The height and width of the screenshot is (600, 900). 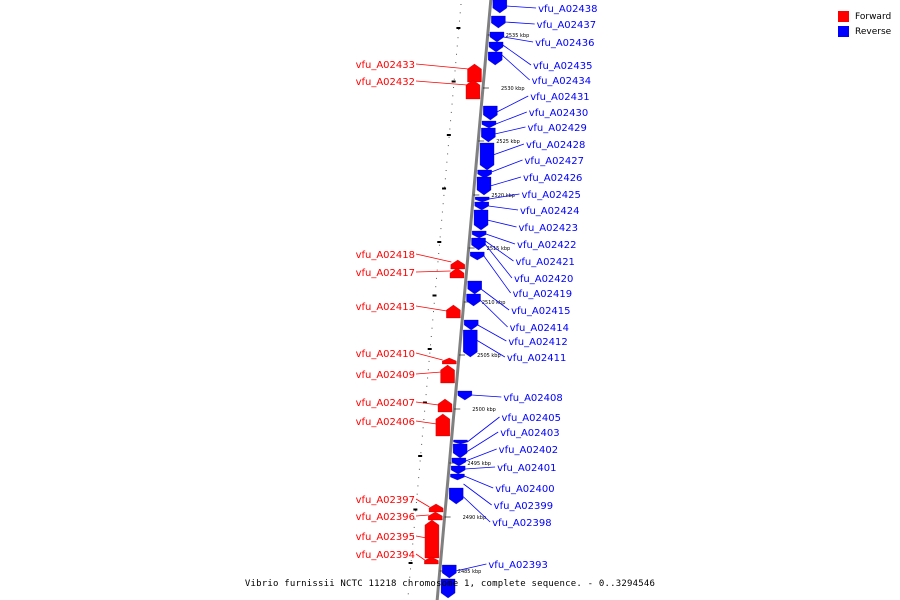 I want to click on forward-gene-label: vfu_A02433, so click(x=385, y=65).